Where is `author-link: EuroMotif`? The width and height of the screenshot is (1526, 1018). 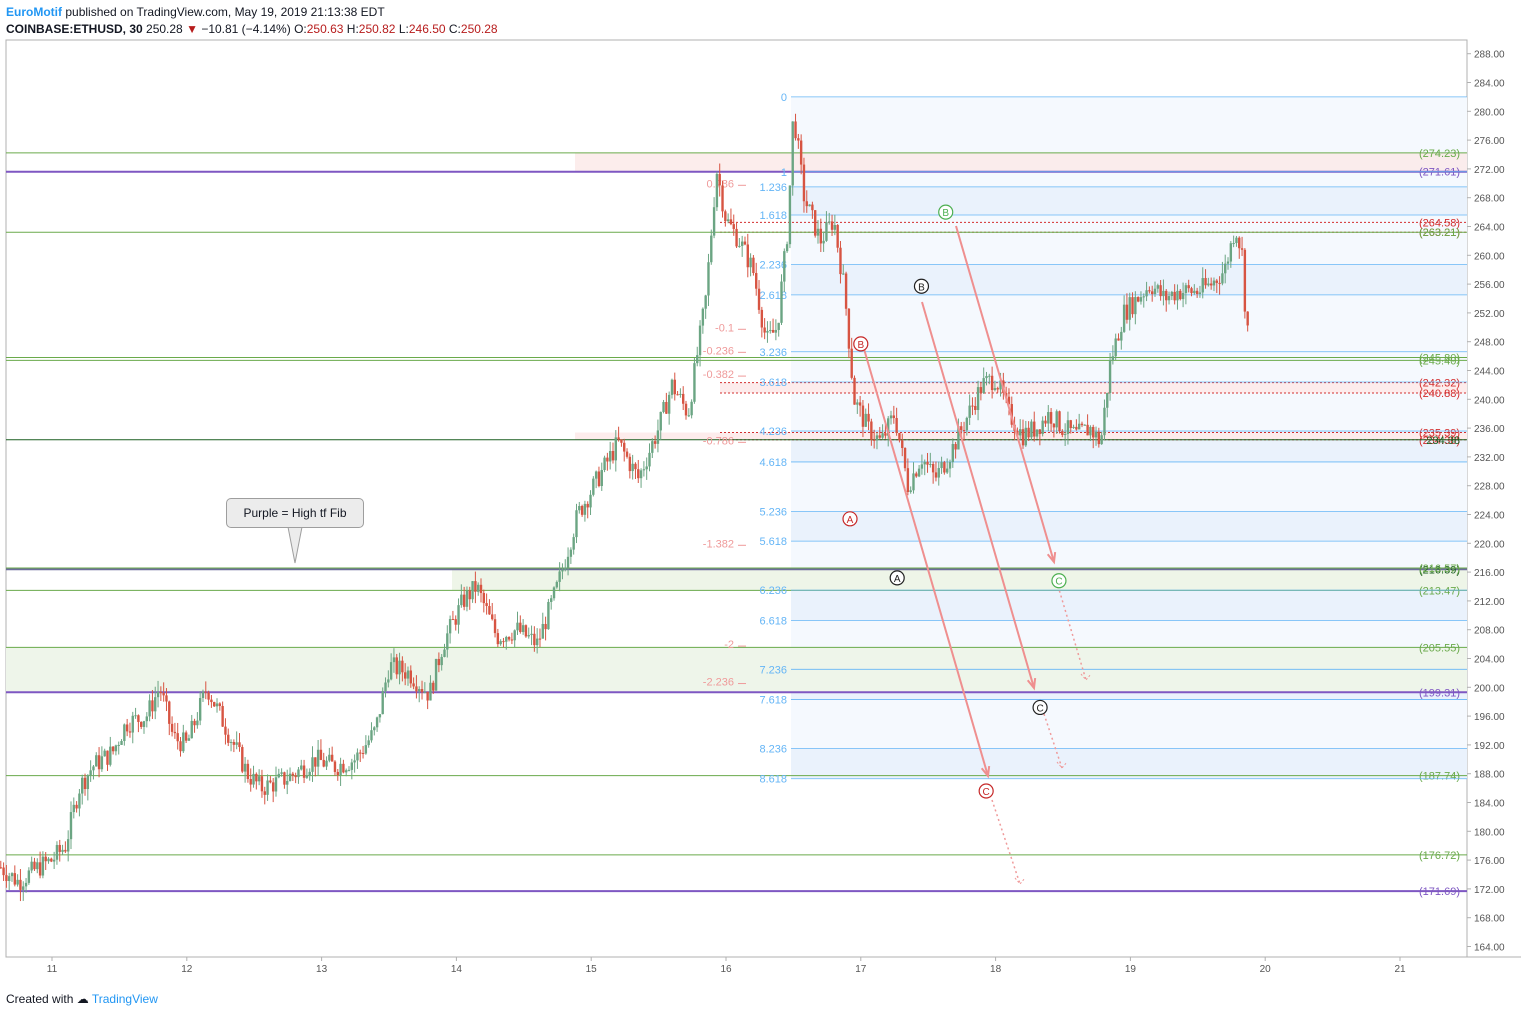 author-link: EuroMotif is located at coordinates (34, 12).